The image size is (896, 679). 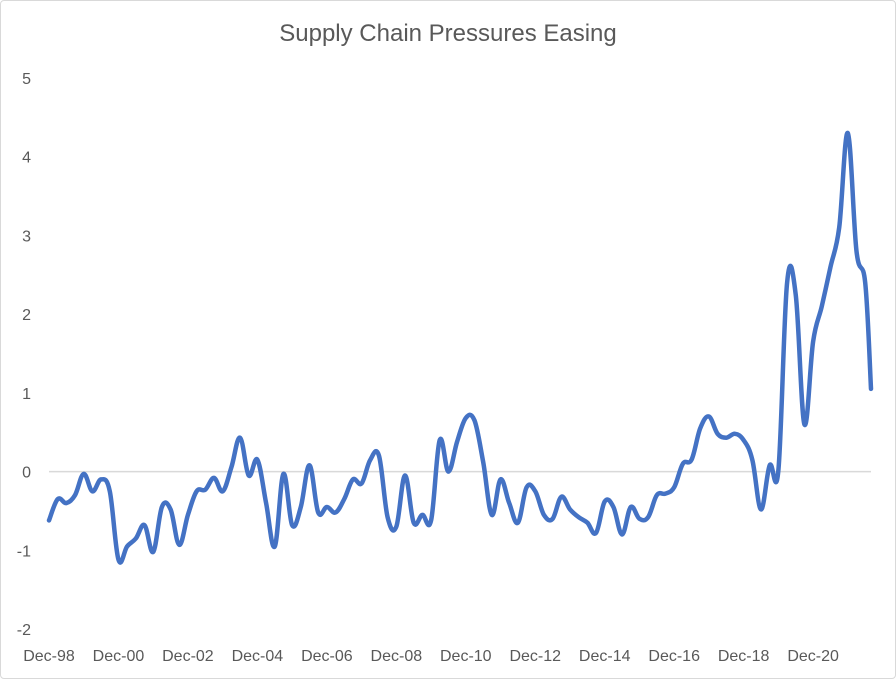 What do you see at coordinates (813, 656) in the screenshot?
I see `x-tick-label: Dec-20` at bounding box center [813, 656].